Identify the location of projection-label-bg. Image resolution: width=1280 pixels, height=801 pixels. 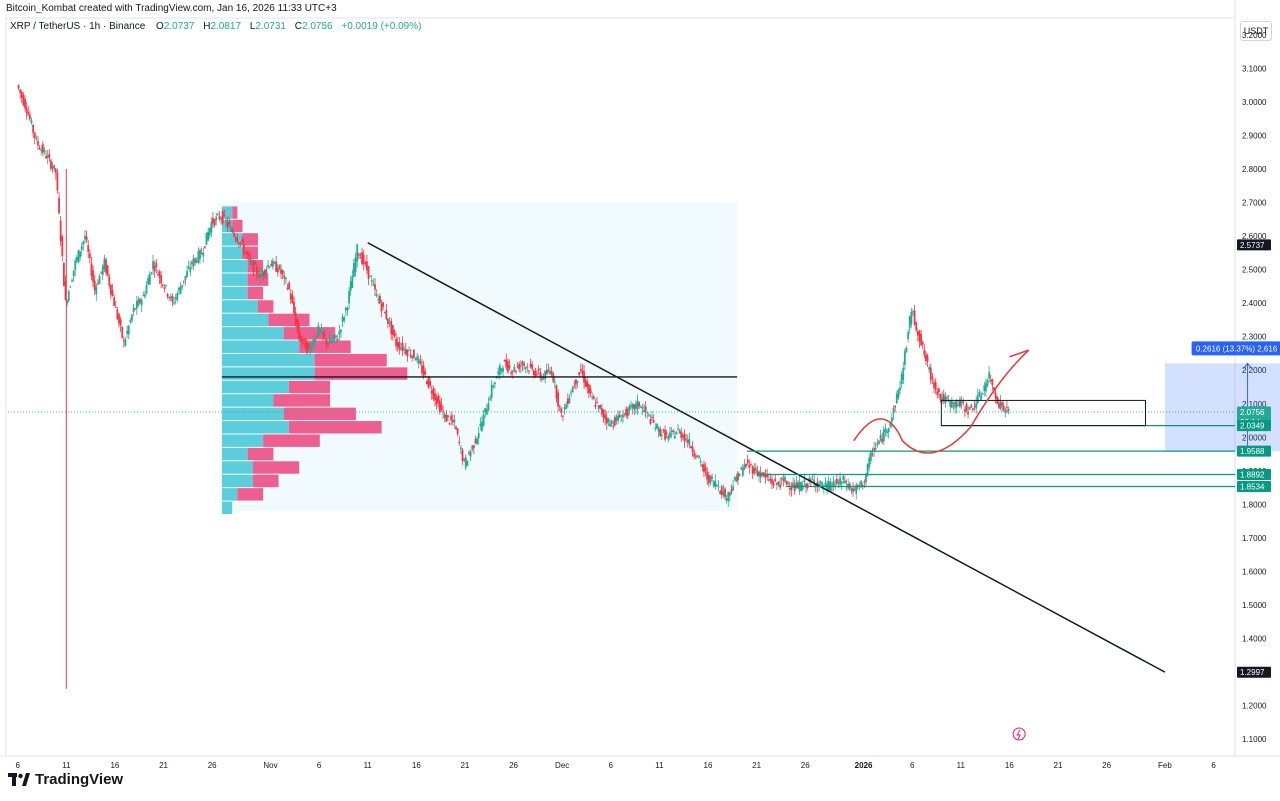
(1235, 348).